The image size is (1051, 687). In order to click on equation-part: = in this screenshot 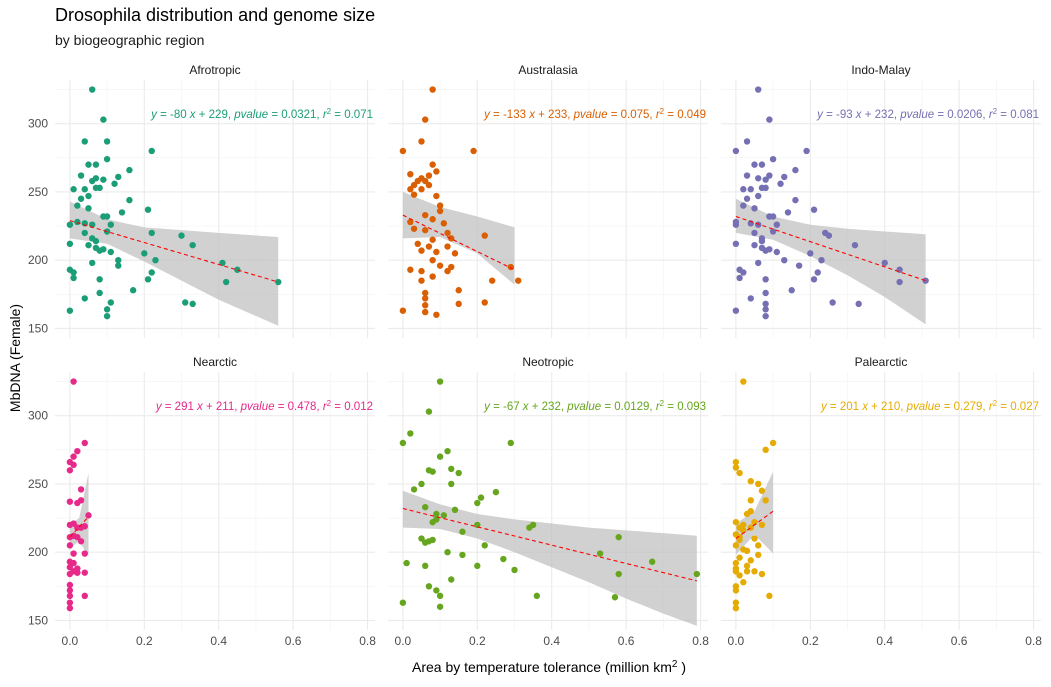, I will do `click(829, 115)`.